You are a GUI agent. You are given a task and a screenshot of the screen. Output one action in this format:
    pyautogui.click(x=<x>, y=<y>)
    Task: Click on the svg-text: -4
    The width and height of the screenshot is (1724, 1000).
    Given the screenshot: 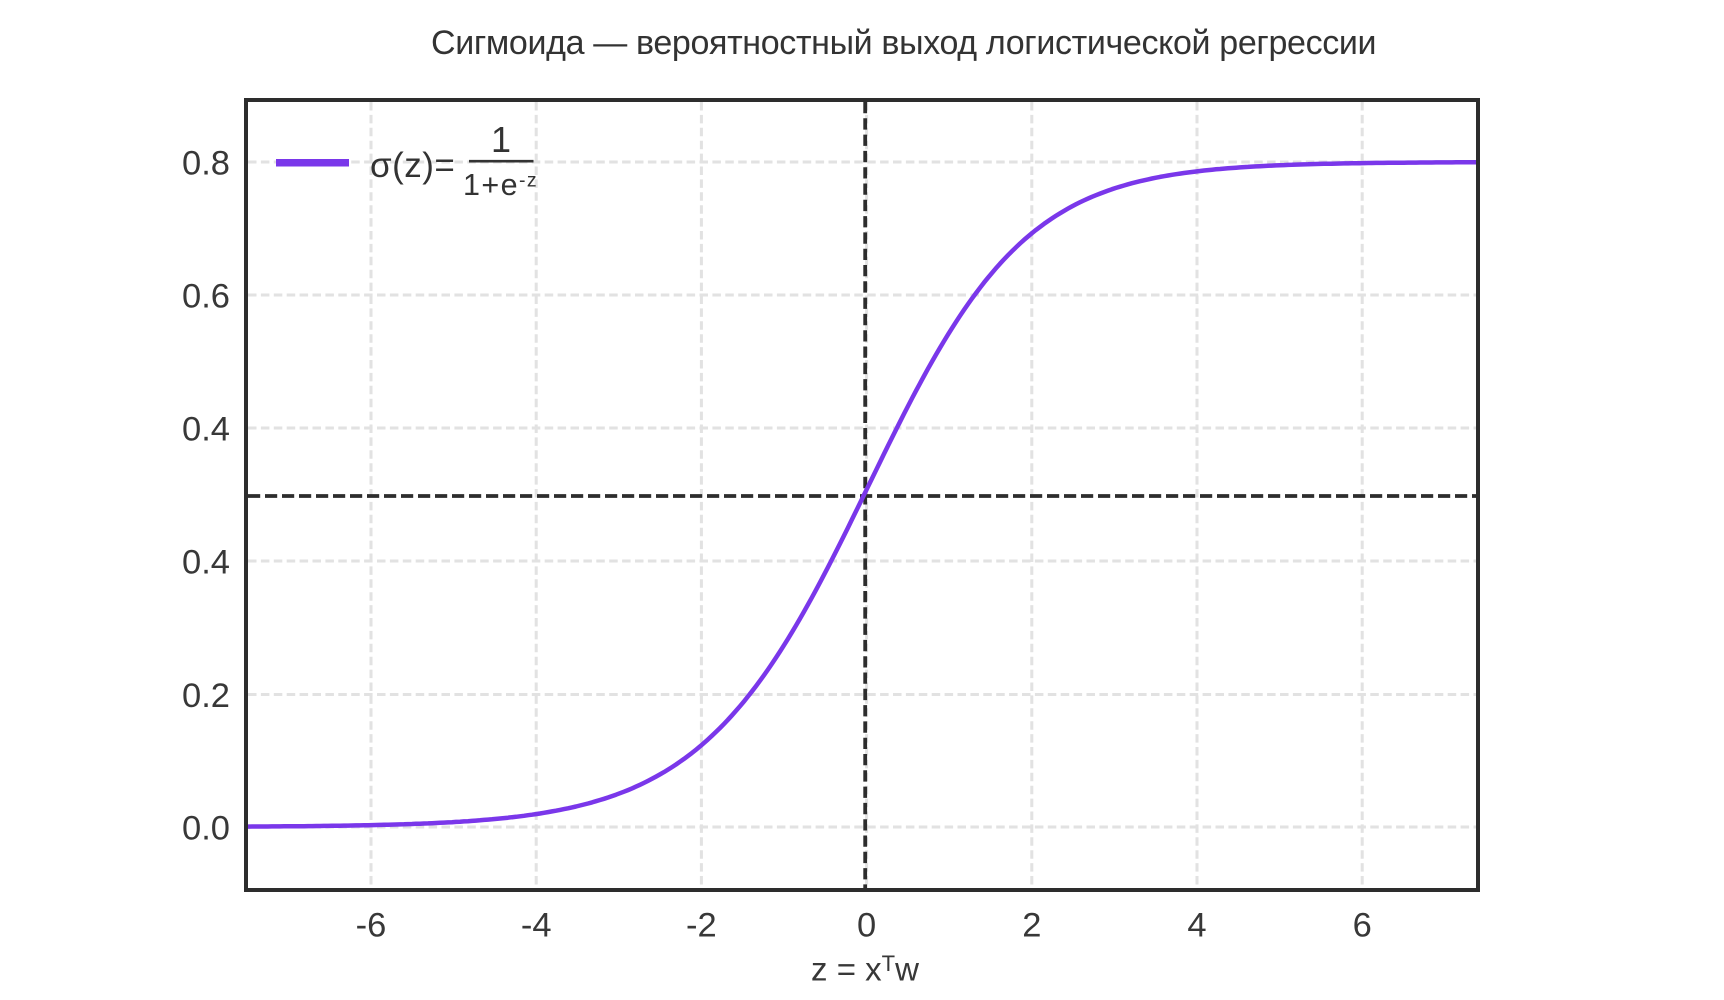 What is the action you would take?
    pyautogui.click(x=536, y=926)
    